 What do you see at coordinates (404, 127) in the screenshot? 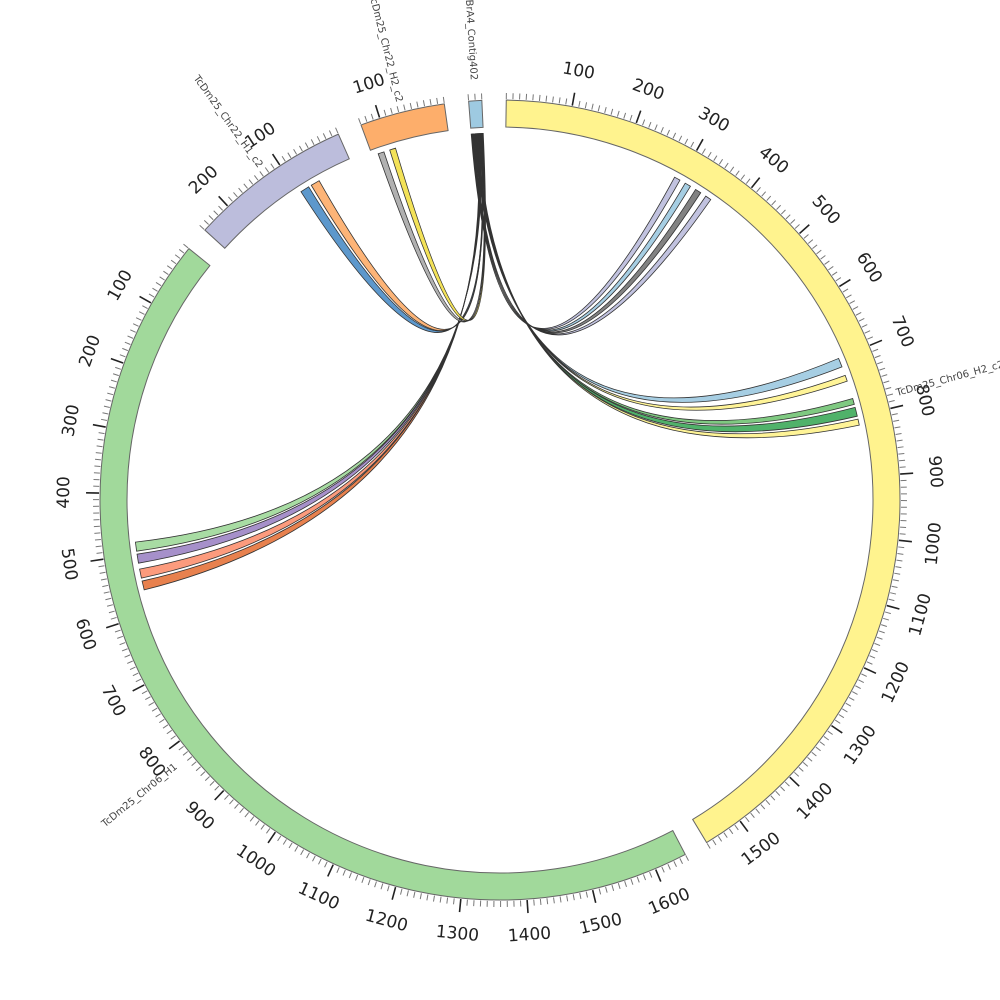
I see `segment-chr22_h2` at bounding box center [404, 127].